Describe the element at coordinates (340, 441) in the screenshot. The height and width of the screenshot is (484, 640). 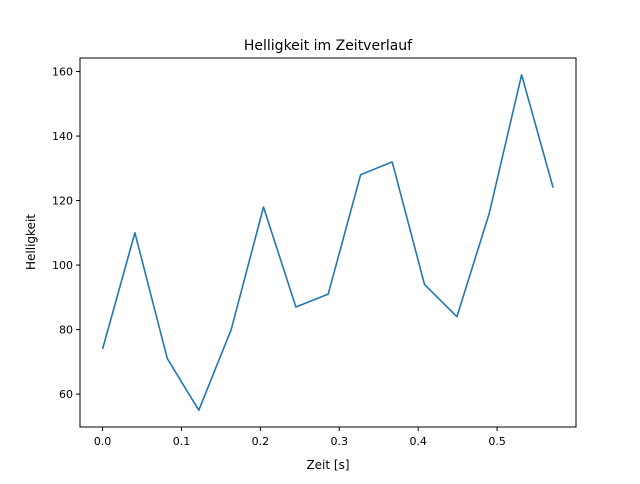
I see `x-tick-label: 0.3` at that location.